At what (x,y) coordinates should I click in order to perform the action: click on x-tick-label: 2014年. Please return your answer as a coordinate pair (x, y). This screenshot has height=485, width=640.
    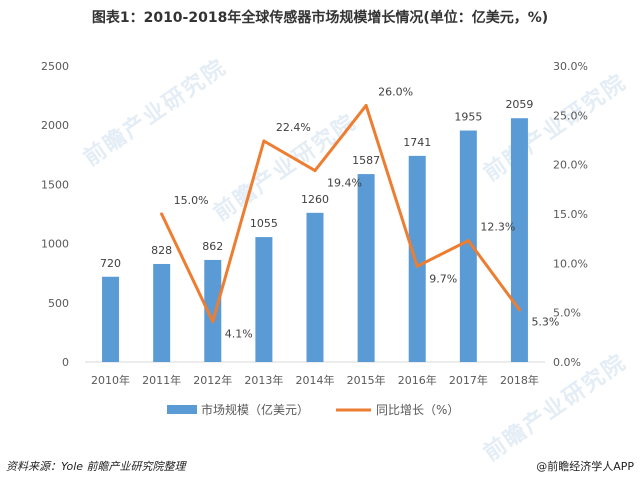
    Looking at the image, I should click on (315, 380).